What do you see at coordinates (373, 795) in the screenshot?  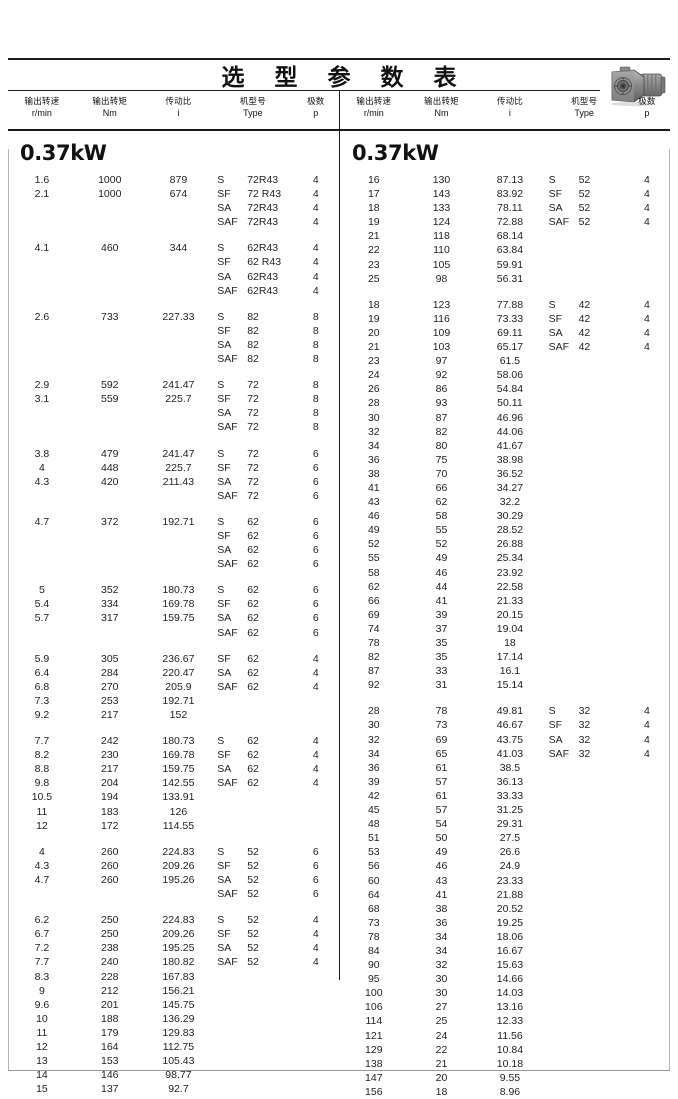 I see `cell-output-speed: 42` at bounding box center [373, 795].